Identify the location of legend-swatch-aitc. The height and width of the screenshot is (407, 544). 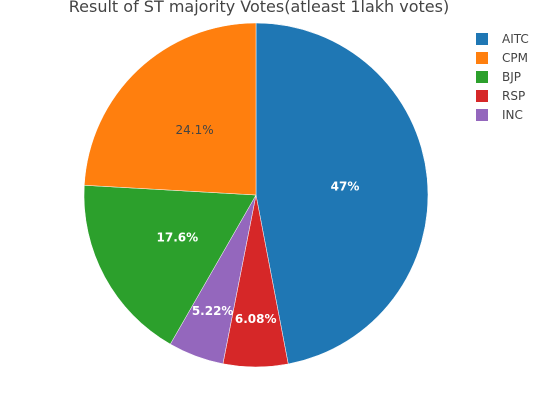
(482, 39).